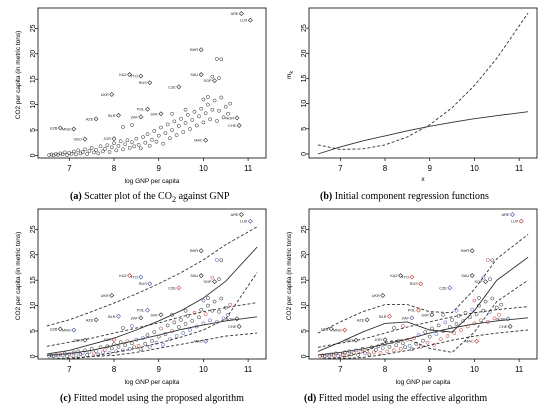  What do you see at coordinates (152, 181) in the screenshot?
I see `x-axis-label-a: log GNP per capita` at bounding box center [152, 181].